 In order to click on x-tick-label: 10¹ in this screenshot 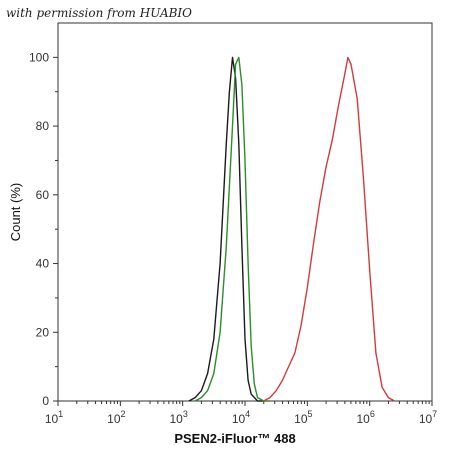, I will do `click(54, 417)`.